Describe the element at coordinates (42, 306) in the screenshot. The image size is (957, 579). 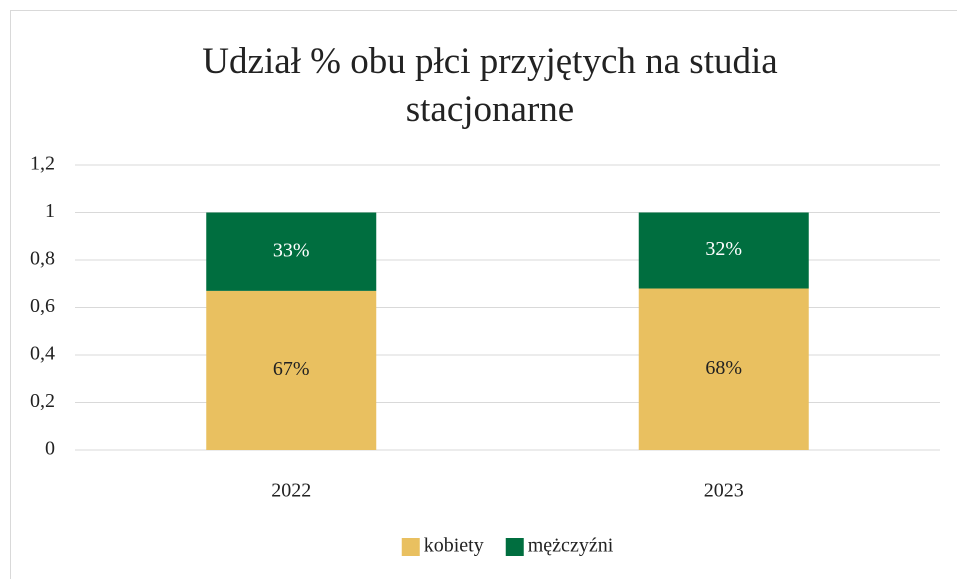
I see `y-tick-label: 0,6` at that location.